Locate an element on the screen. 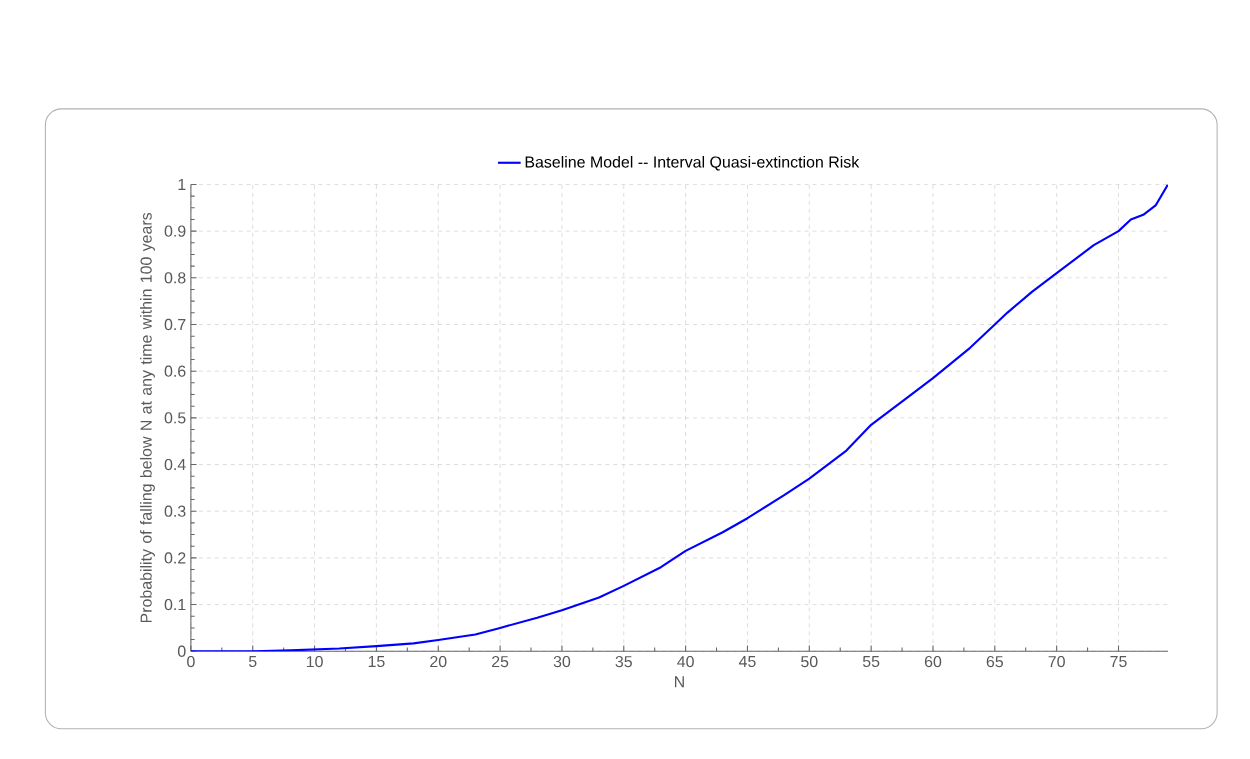 Image resolution: width=1250 pixels, height=759 pixels. x-tick-label: 0 is located at coordinates (191, 661).